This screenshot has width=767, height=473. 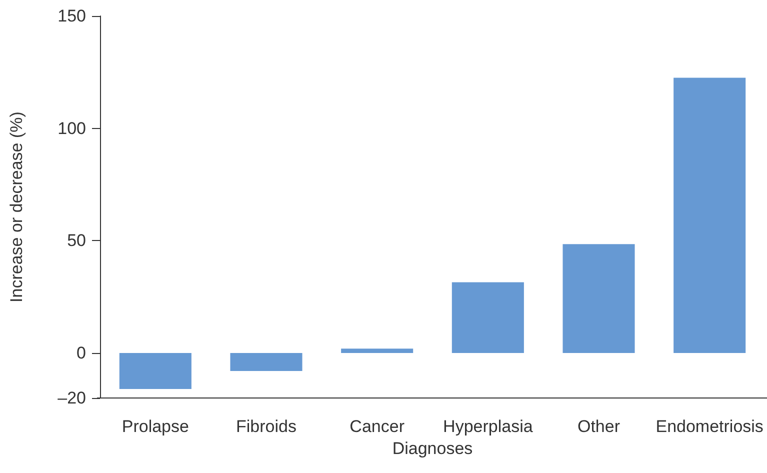 What do you see at coordinates (72, 128) in the screenshot?
I see `y-tick-label: 100` at bounding box center [72, 128].